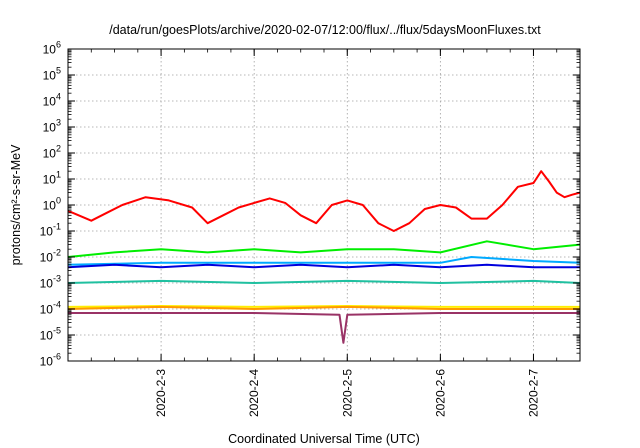 The image size is (640, 448). I want to click on y-tick-label: 10⁴, so click(52, 100).